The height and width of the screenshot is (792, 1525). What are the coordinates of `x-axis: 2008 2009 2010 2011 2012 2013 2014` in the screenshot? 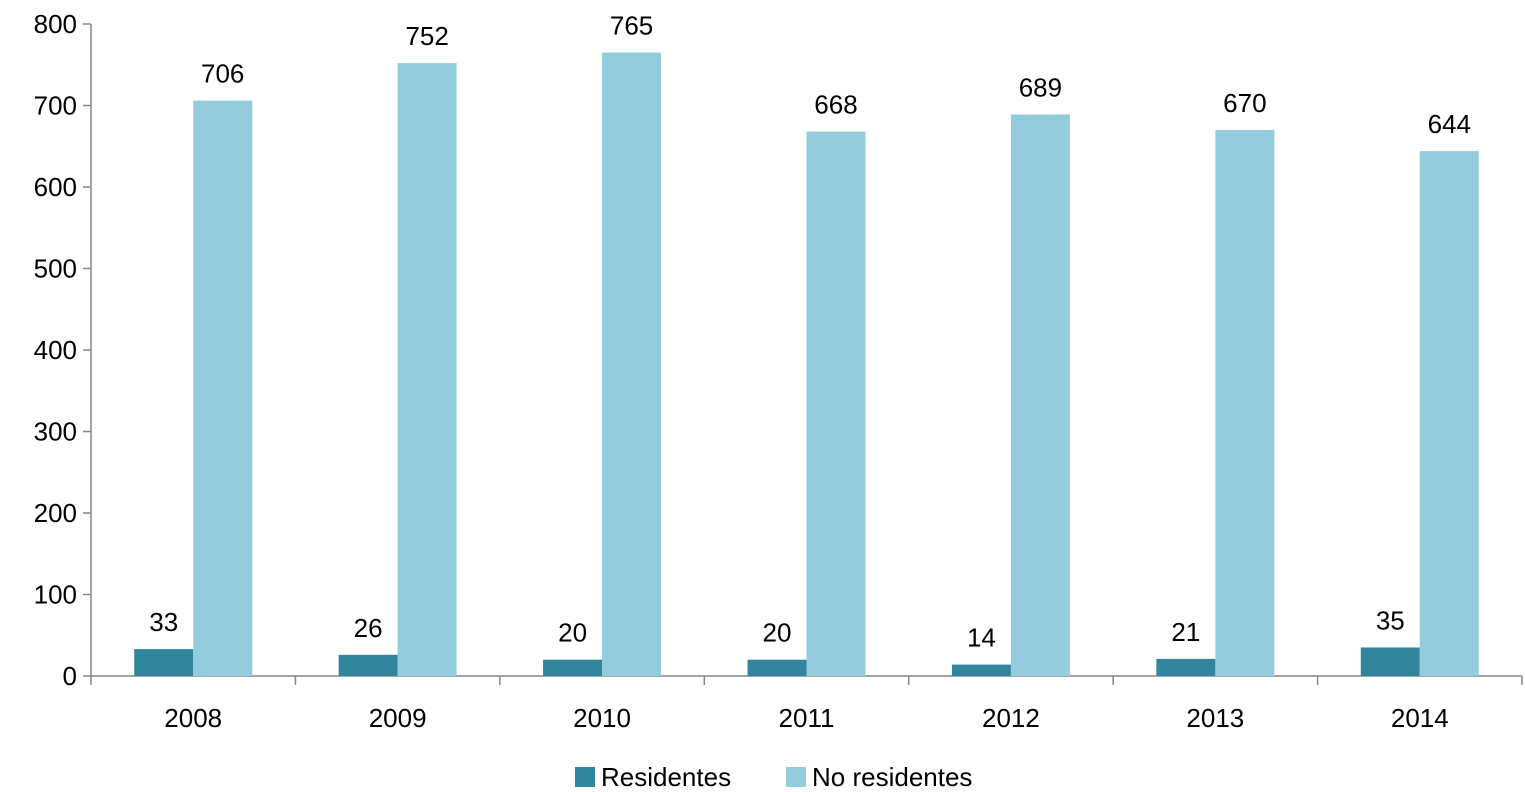 It's located at (806, 704).